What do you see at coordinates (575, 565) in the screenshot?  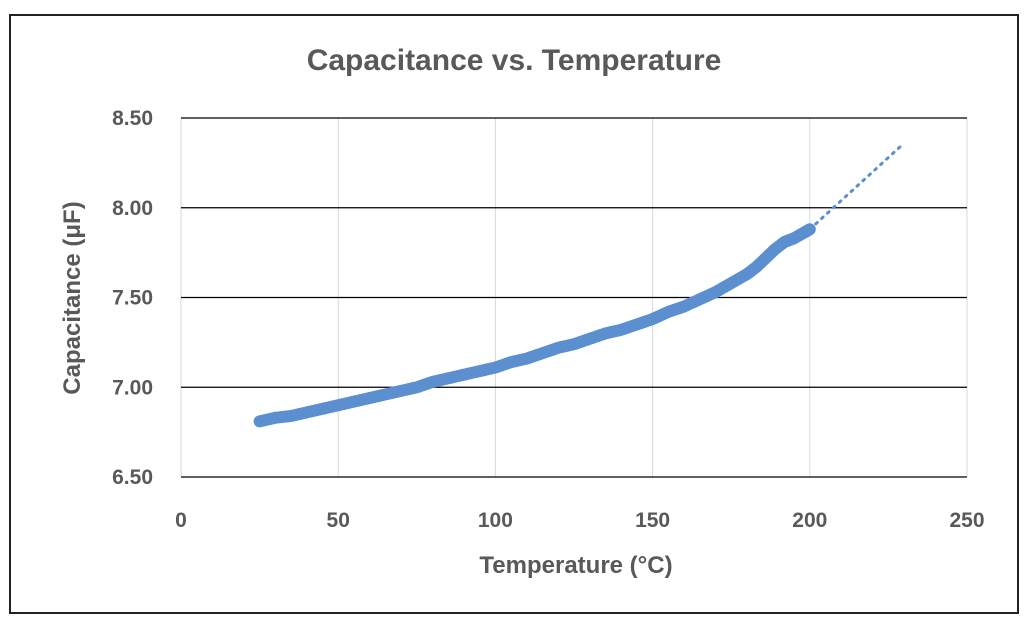 I see `x-axis-label: Temperature (°C)` at bounding box center [575, 565].